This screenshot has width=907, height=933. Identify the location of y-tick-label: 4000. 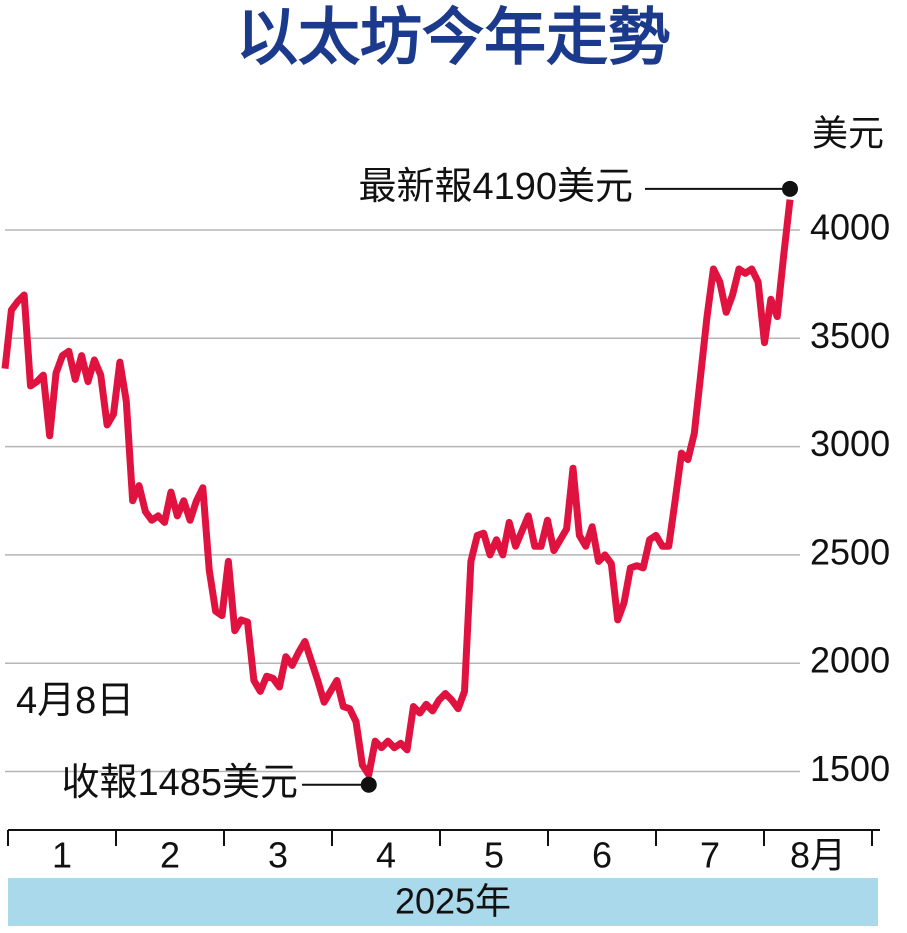
(850, 226).